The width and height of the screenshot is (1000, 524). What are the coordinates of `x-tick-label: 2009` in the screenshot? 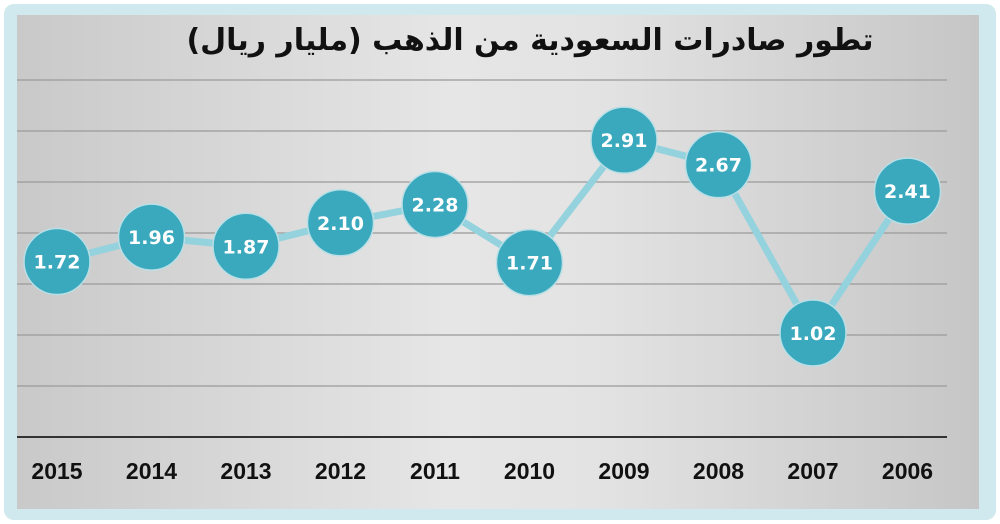 It's located at (623, 471).